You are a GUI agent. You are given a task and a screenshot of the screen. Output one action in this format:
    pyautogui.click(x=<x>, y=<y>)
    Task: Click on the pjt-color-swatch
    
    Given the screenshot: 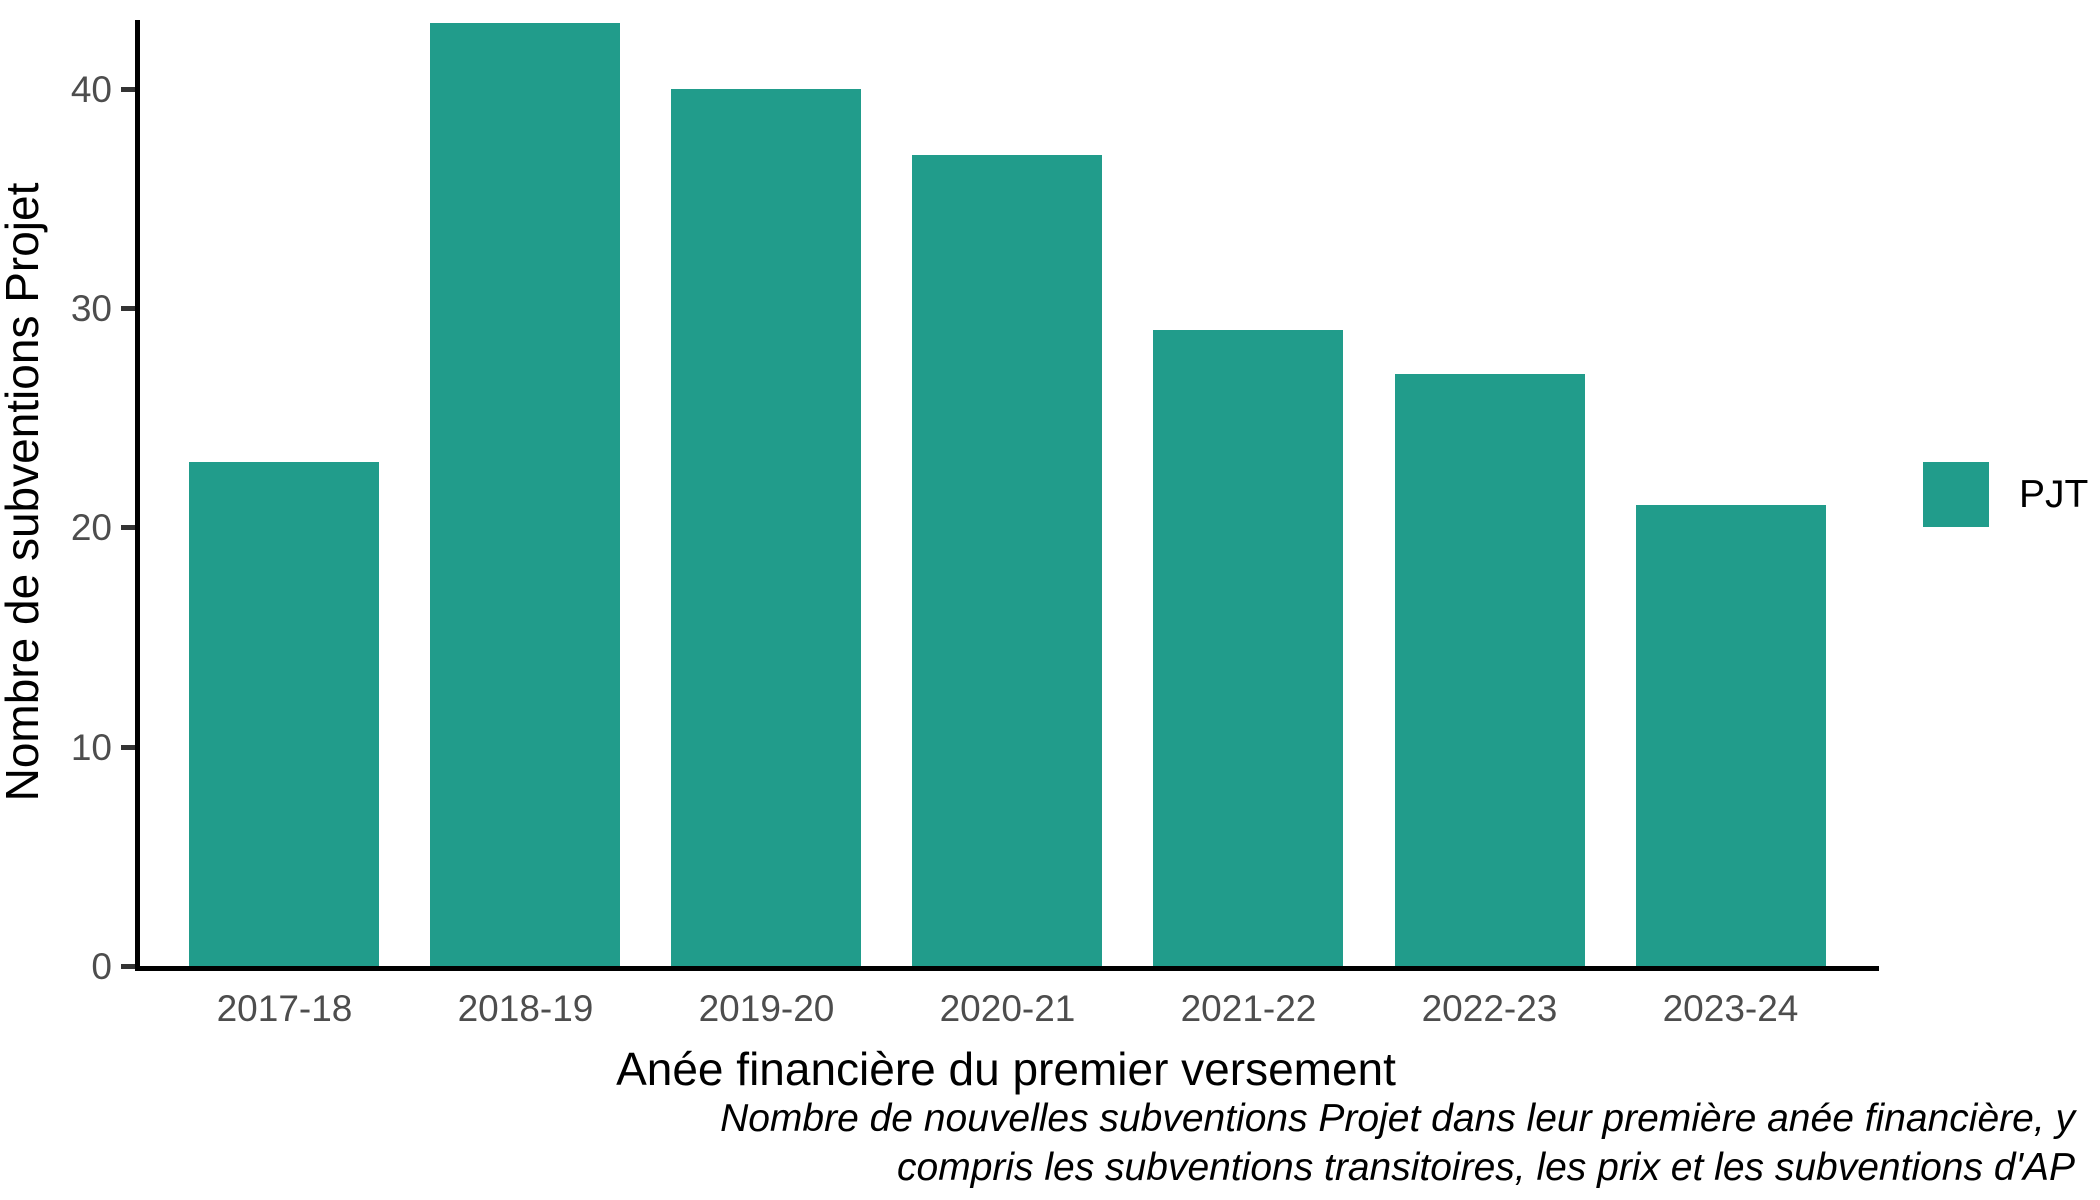 What is the action you would take?
    pyautogui.click(x=1956, y=494)
    